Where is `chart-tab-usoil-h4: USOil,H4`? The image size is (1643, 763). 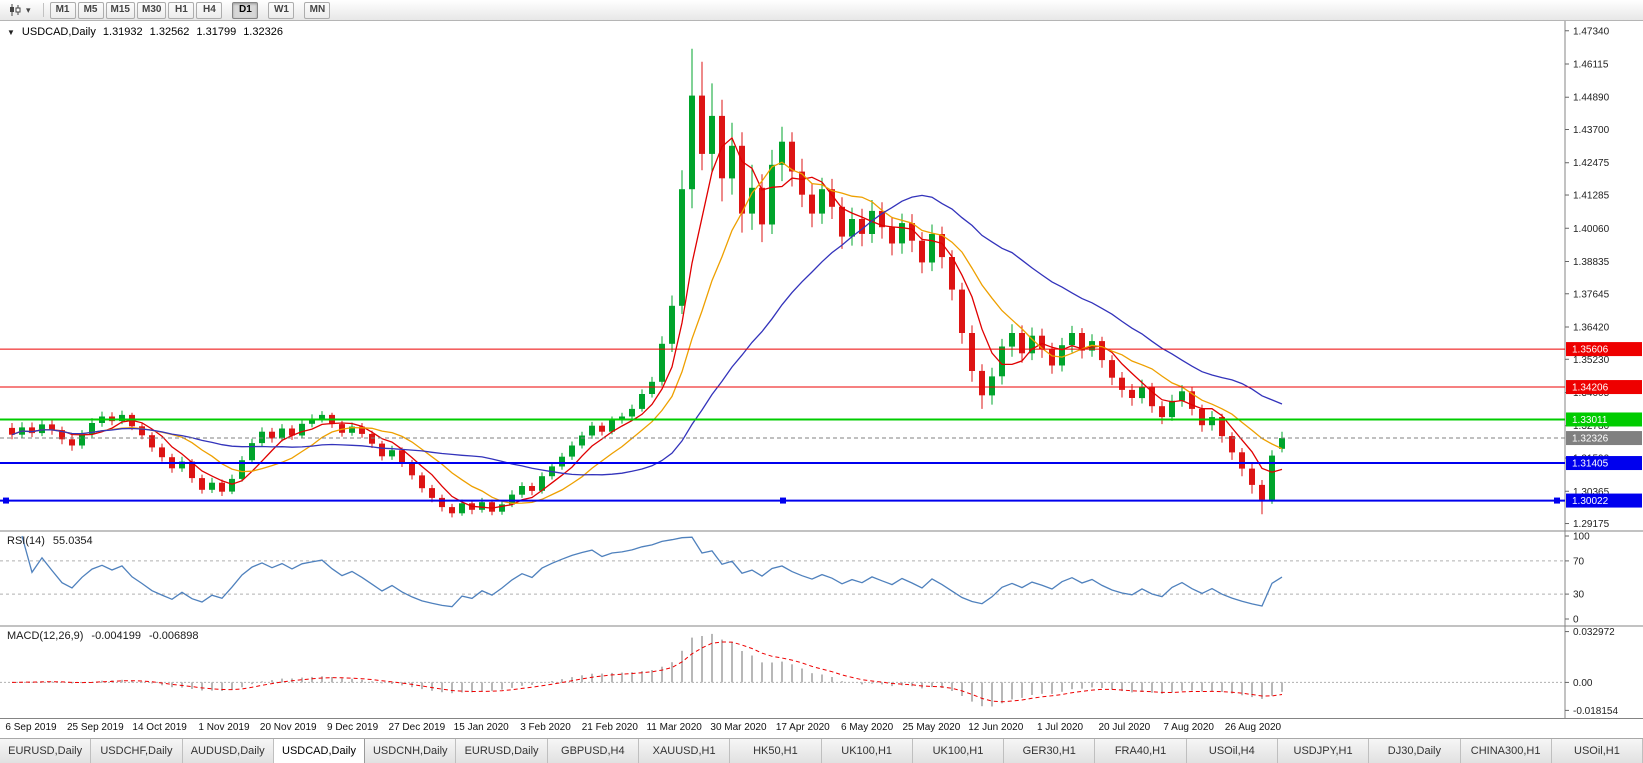 chart-tab-usoil-h4: USOil,H4 is located at coordinates (1232, 751).